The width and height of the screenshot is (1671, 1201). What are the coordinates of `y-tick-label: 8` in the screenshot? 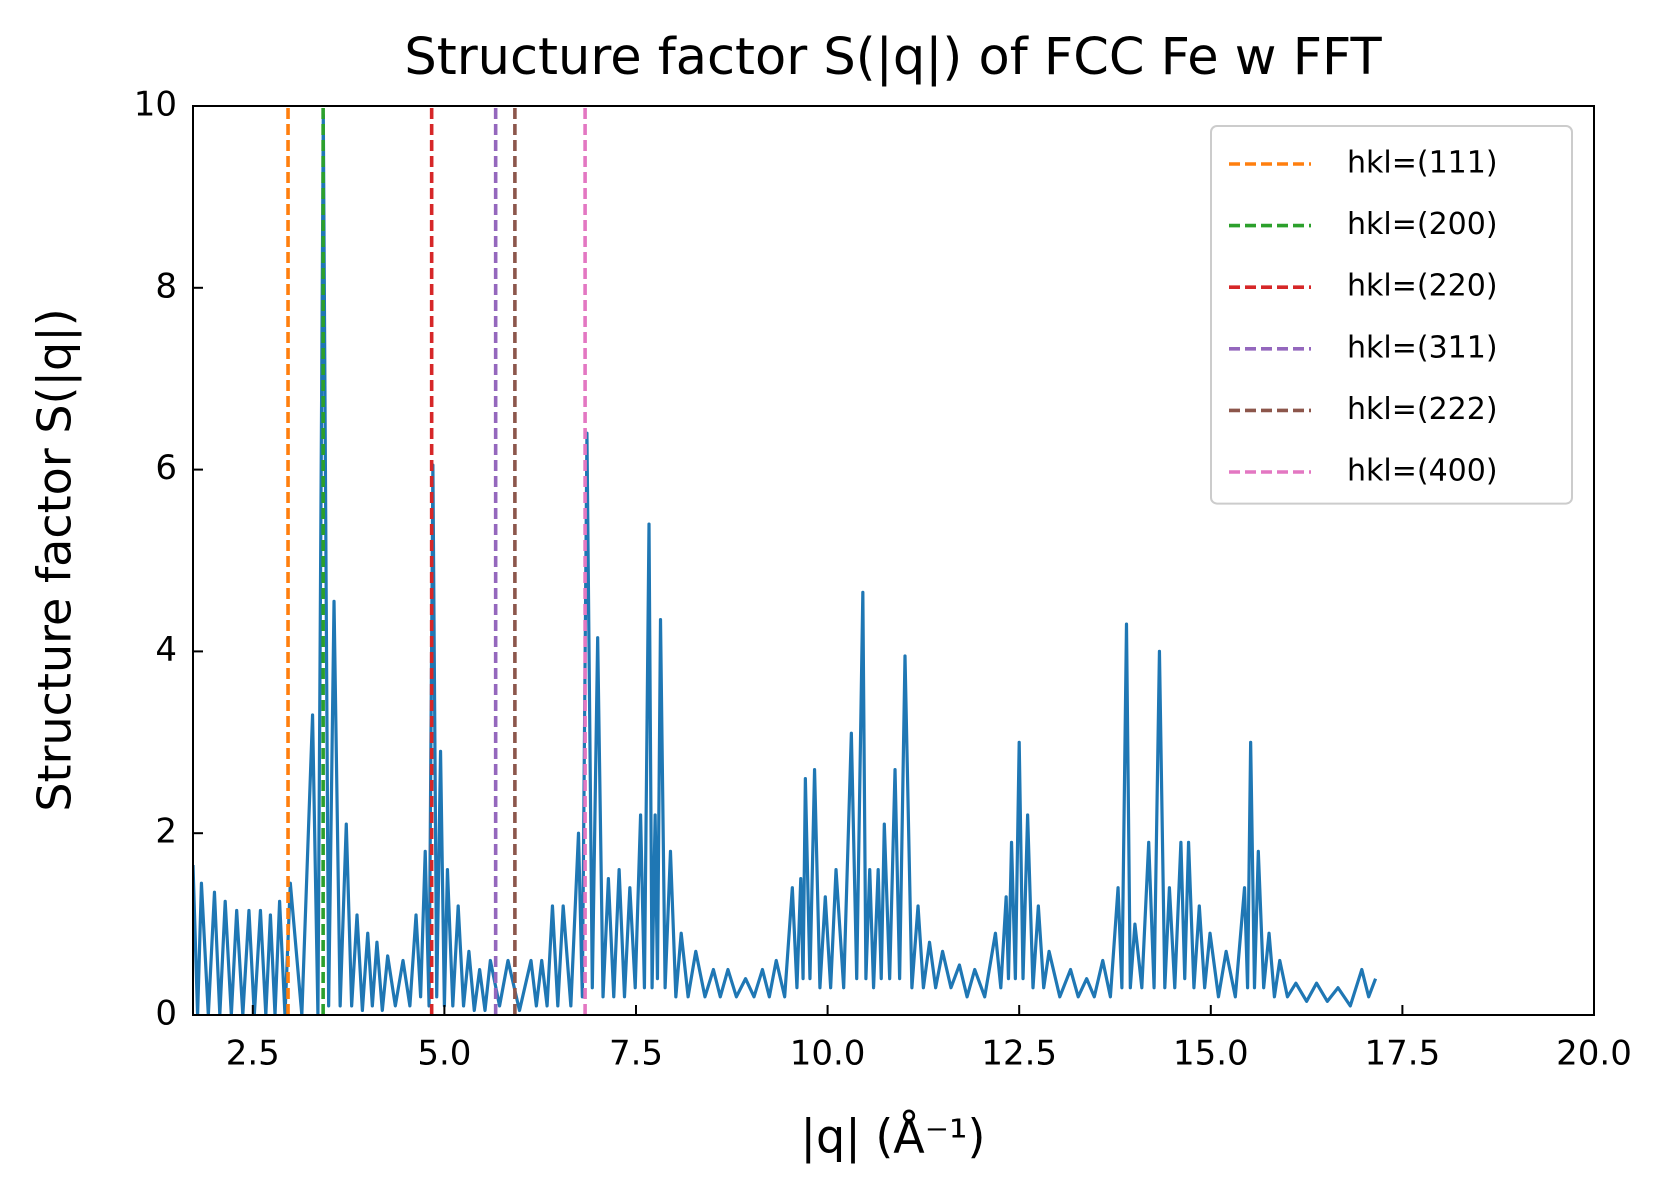 It's located at (166, 286).